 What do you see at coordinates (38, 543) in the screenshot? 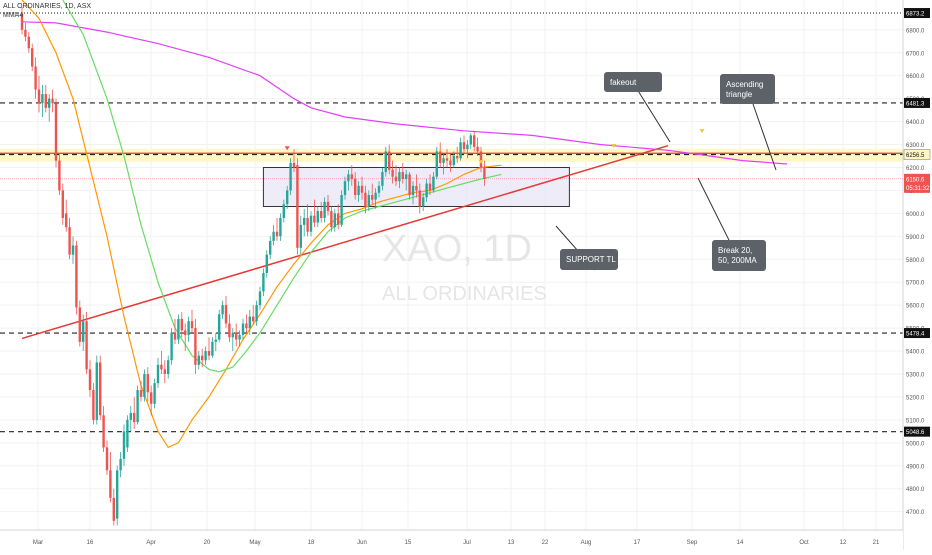
I see `time-tick-label: Mar` at bounding box center [38, 543].